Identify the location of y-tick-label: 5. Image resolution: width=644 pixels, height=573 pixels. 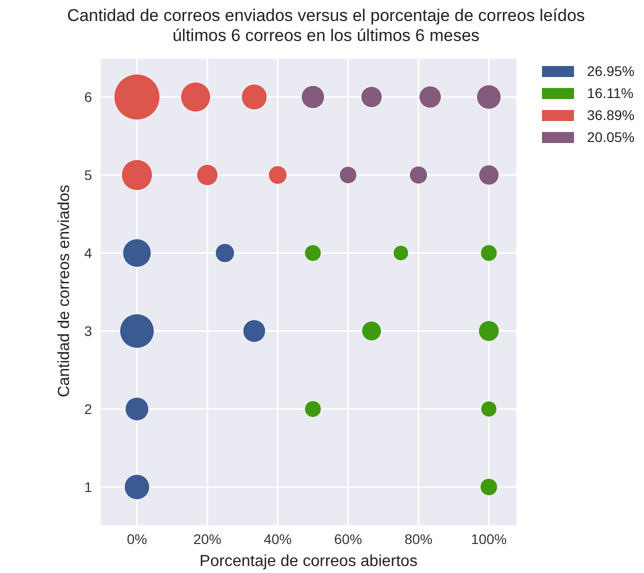
(88, 174).